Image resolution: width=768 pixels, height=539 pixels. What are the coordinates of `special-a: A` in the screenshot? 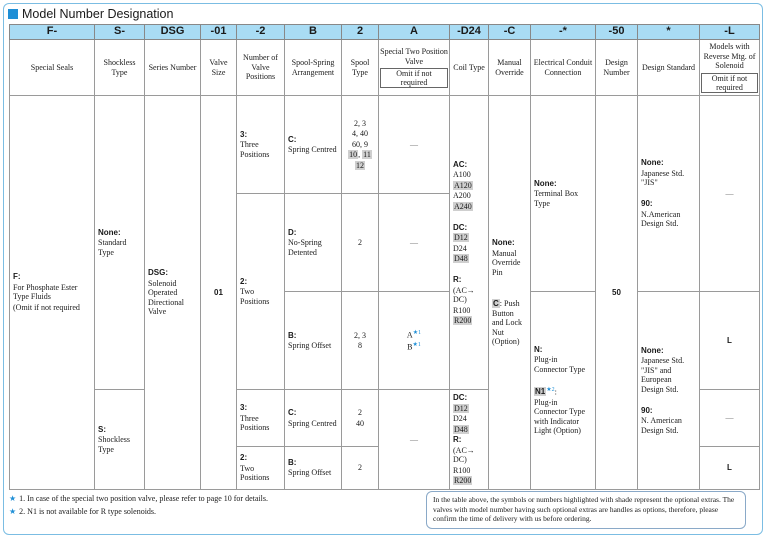 It's located at (409, 335).